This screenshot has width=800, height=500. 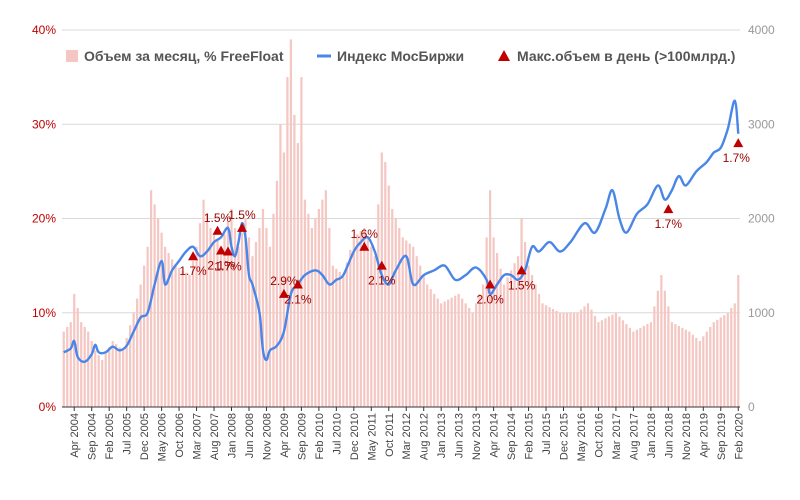 I want to click on x-tick-label: Mar 2012, so click(x=407, y=436).